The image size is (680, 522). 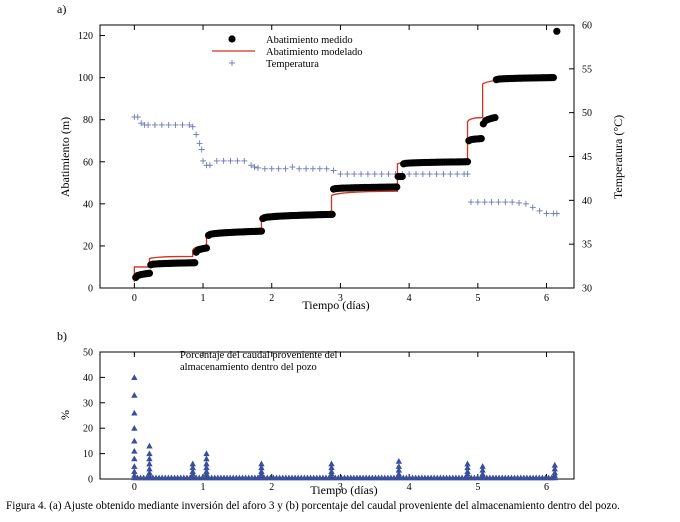 What do you see at coordinates (587, 69) in the screenshot?
I see `y2-tick-label: 55` at bounding box center [587, 69].